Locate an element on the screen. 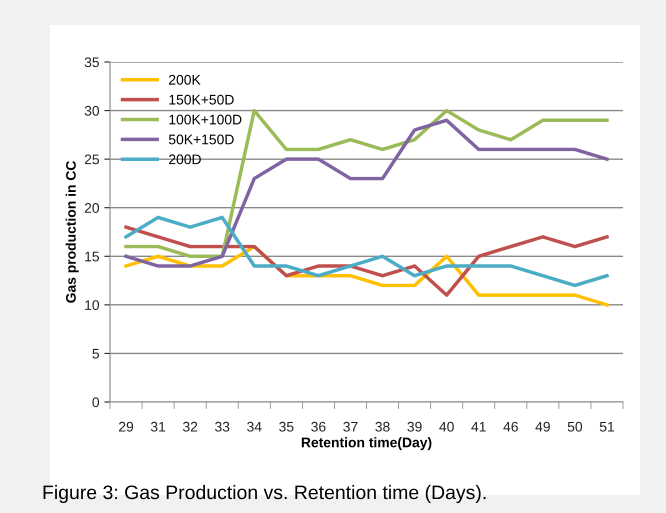 The width and height of the screenshot is (666, 513). x-tick-label: 35 is located at coordinates (286, 427).